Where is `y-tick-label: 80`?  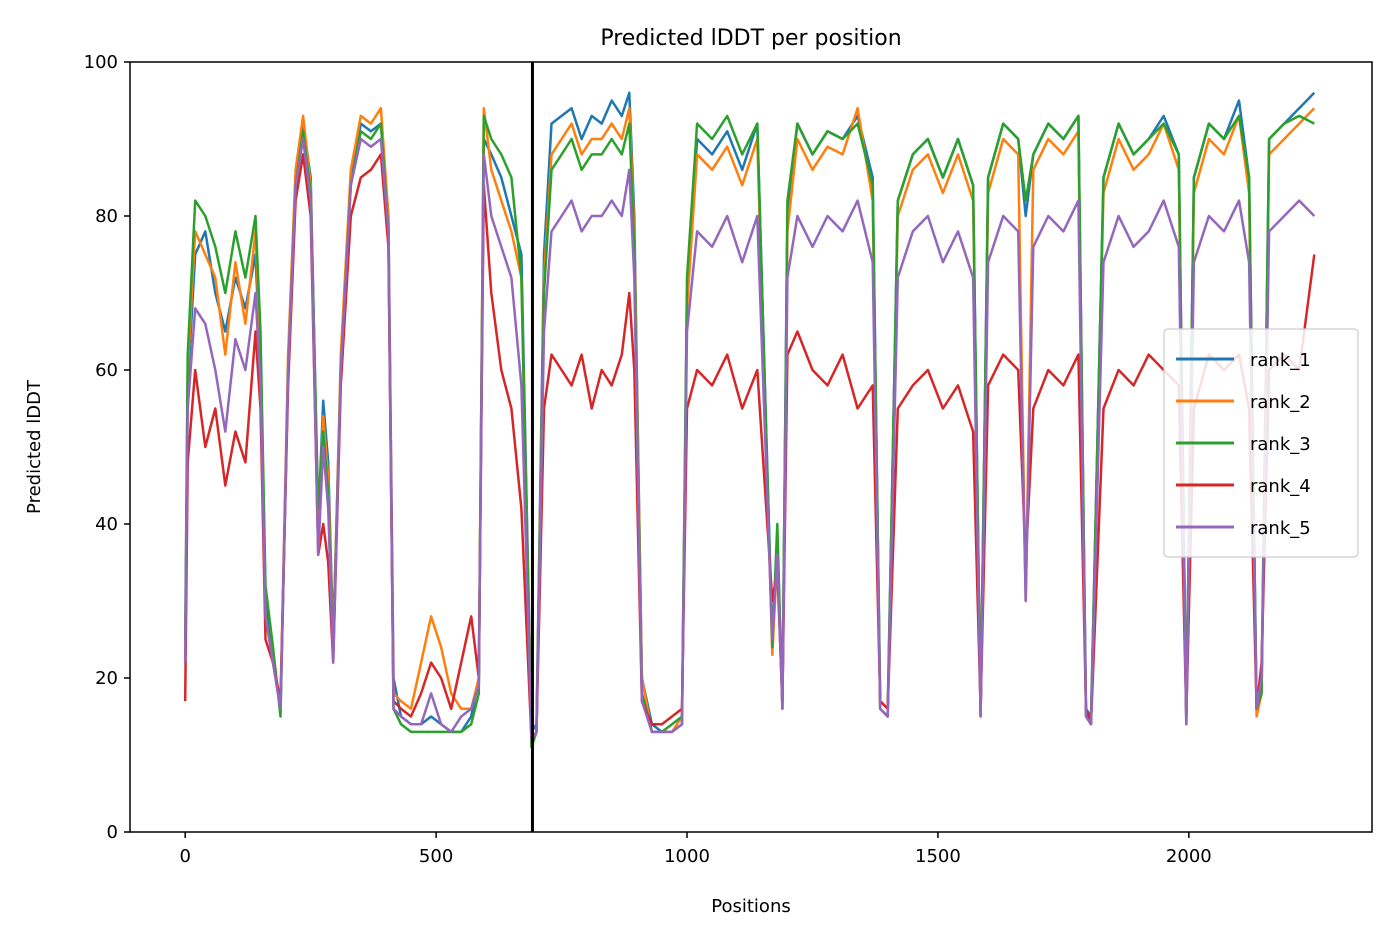
y-tick-label: 80 is located at coordinates (106, 216).